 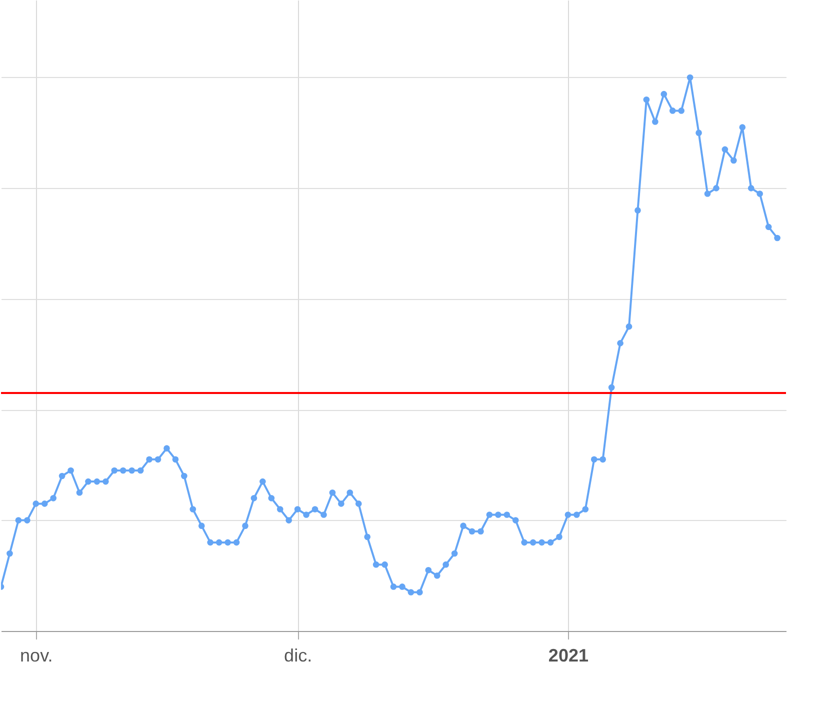 What do you see at coordinates (298, 656) in the screenshot?
I see `x-tick-label: dic.` at bounding box center [298, 656].